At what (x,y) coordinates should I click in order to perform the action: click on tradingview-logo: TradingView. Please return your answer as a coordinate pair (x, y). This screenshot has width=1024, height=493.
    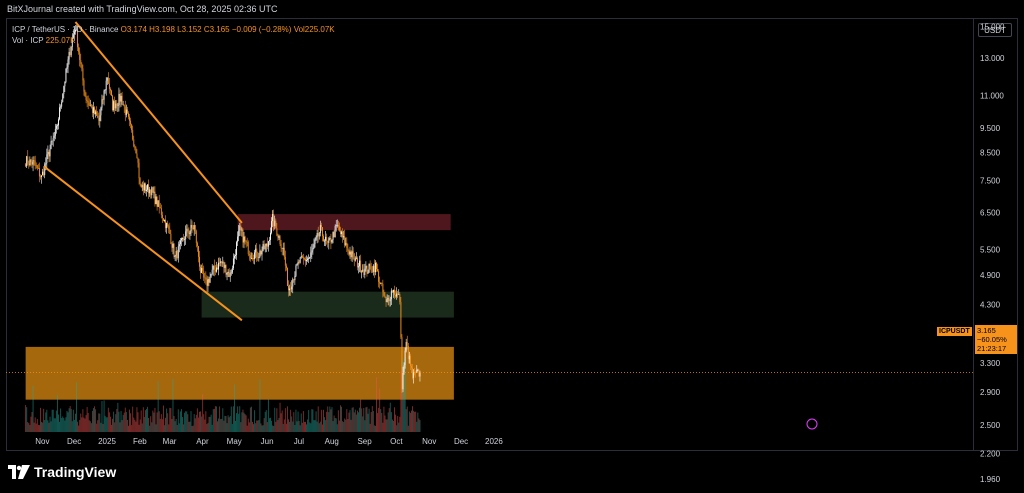
    Looking at the image, I should click on (62, 472).